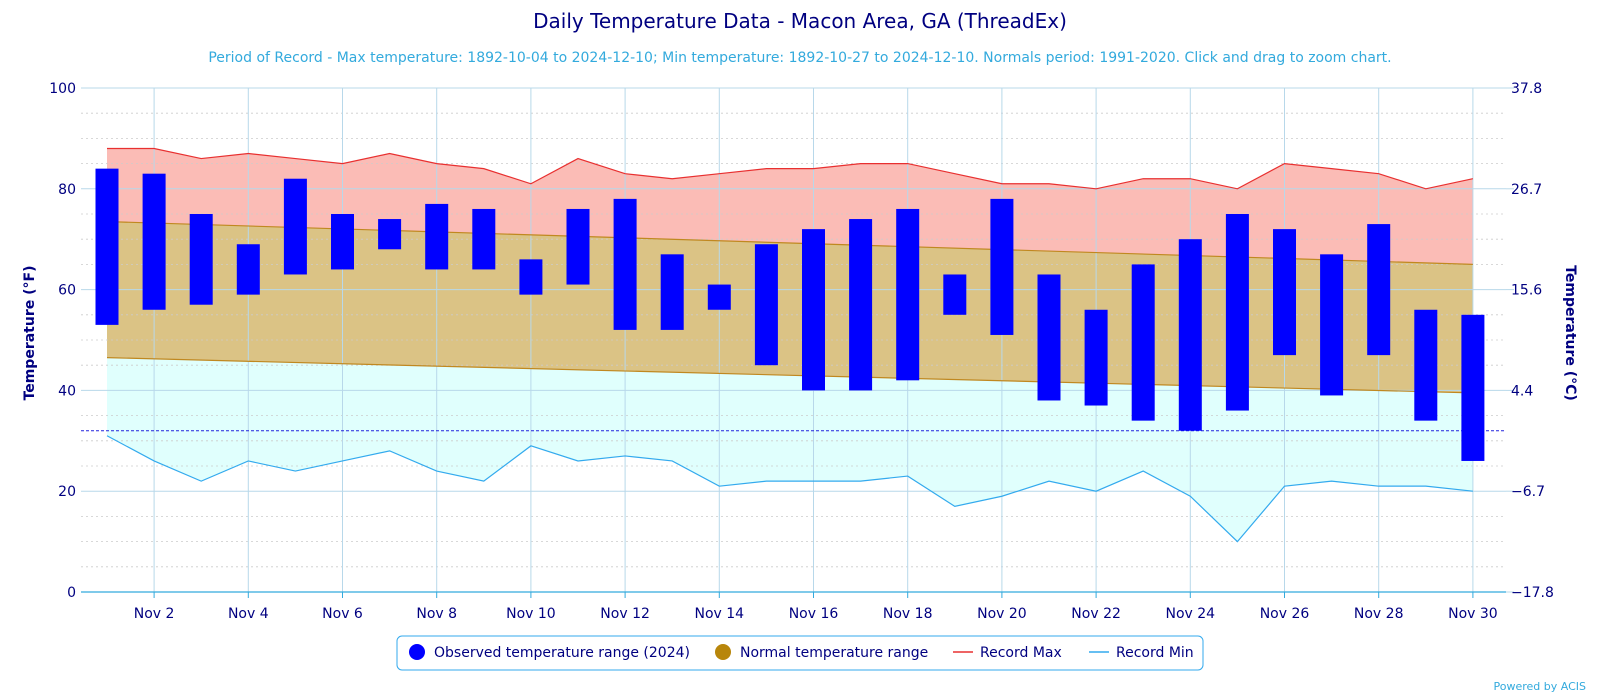 Image resolution: width=1600 pixels, height=697 pixels. What do you see at coordinates (1526, 291) in the screenshot?
I see `y-tick-label-right: 15.6` at bounding box center [1526, 291].